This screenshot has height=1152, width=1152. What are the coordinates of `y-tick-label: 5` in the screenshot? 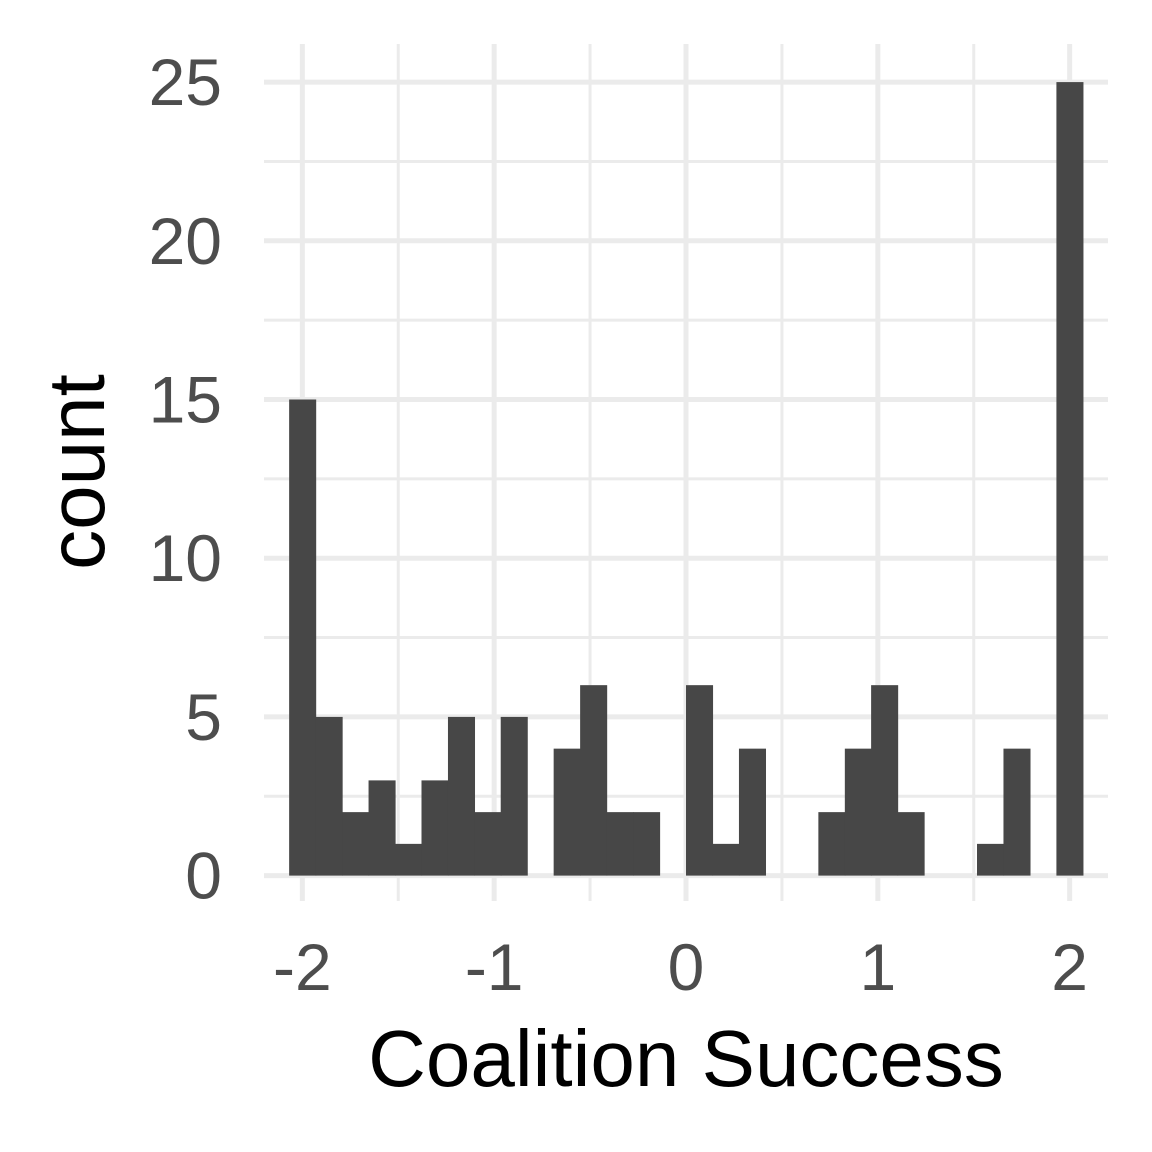 It's located at (203, 717).